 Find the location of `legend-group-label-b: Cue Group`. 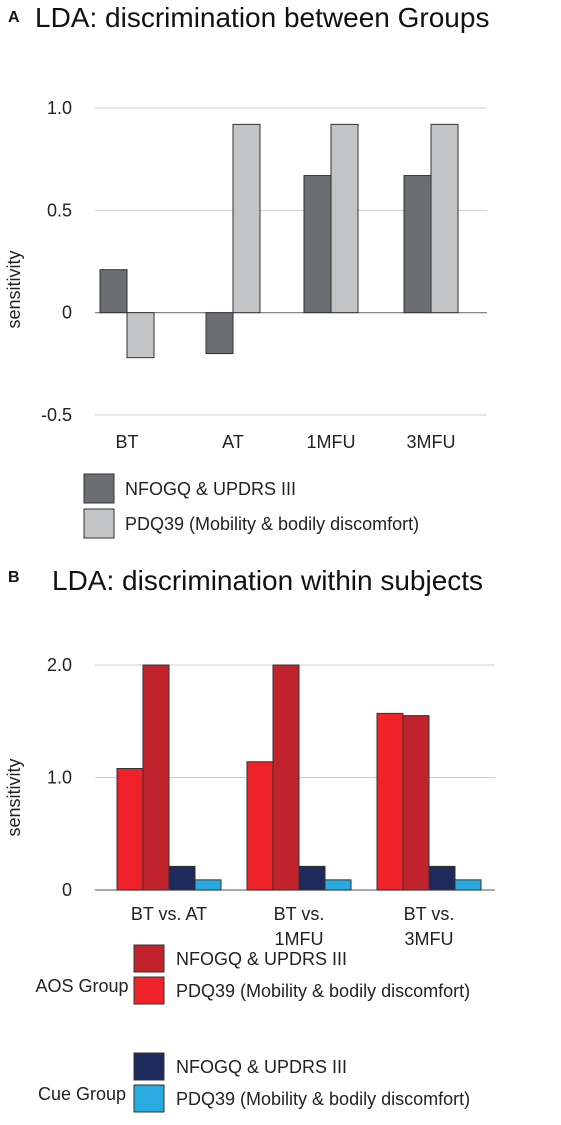

legend-group-label-b: Cue Group is located at coordinates (82, 1094).